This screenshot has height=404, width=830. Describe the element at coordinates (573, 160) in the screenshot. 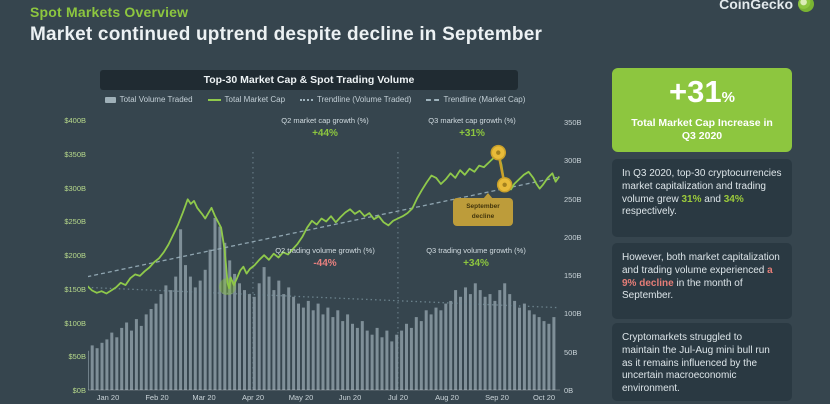

I see `axis-tick-label: 300B` at that location.